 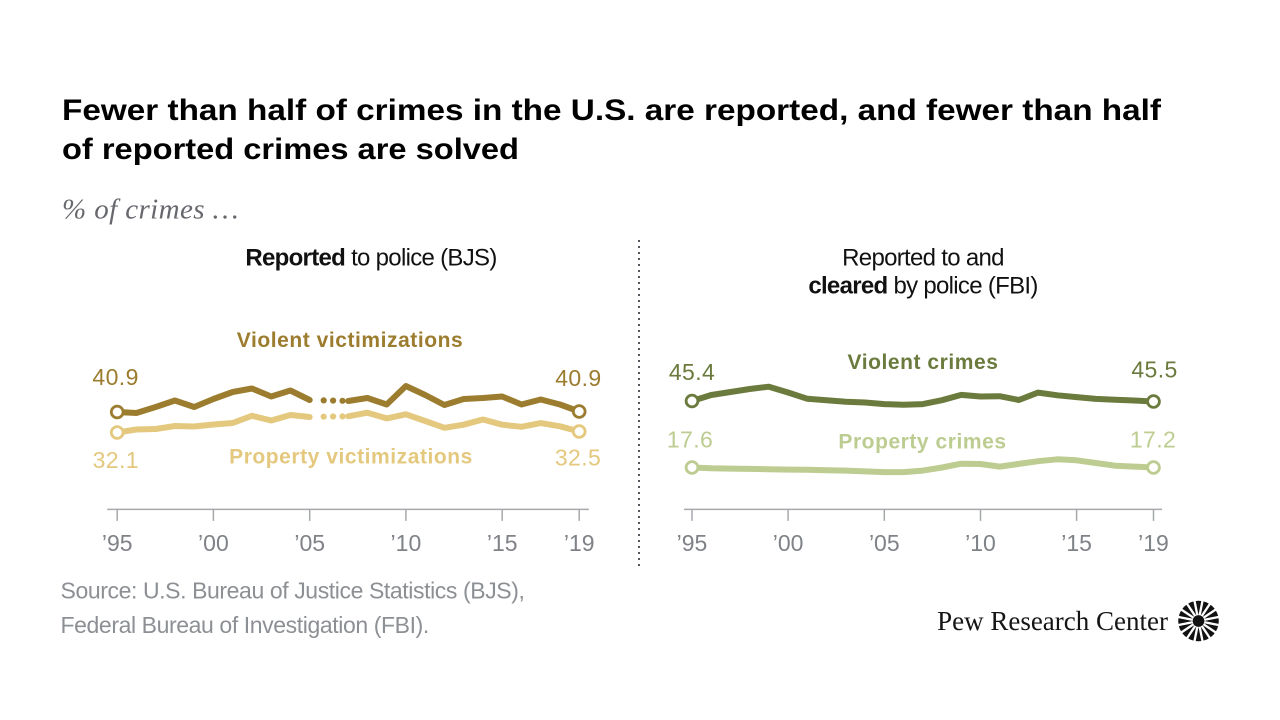 What do you see at coordinates (692, 372) in the screenshot?
I see `svg-text: 45.4` at bounding box center [692, 372].